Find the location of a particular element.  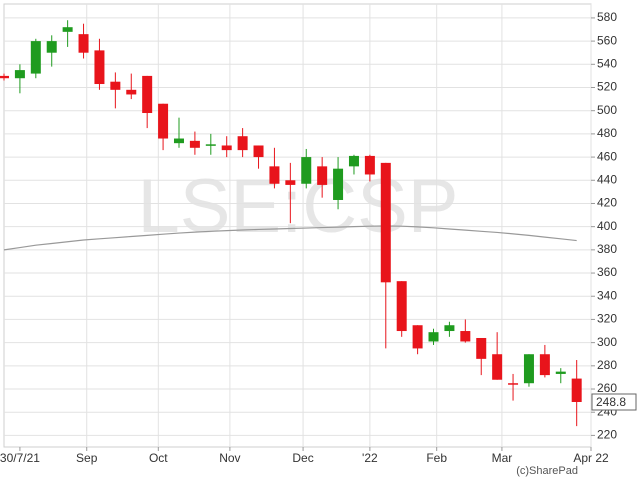

x-tick-label: Apr 22 is located at coordinates (591, 458).